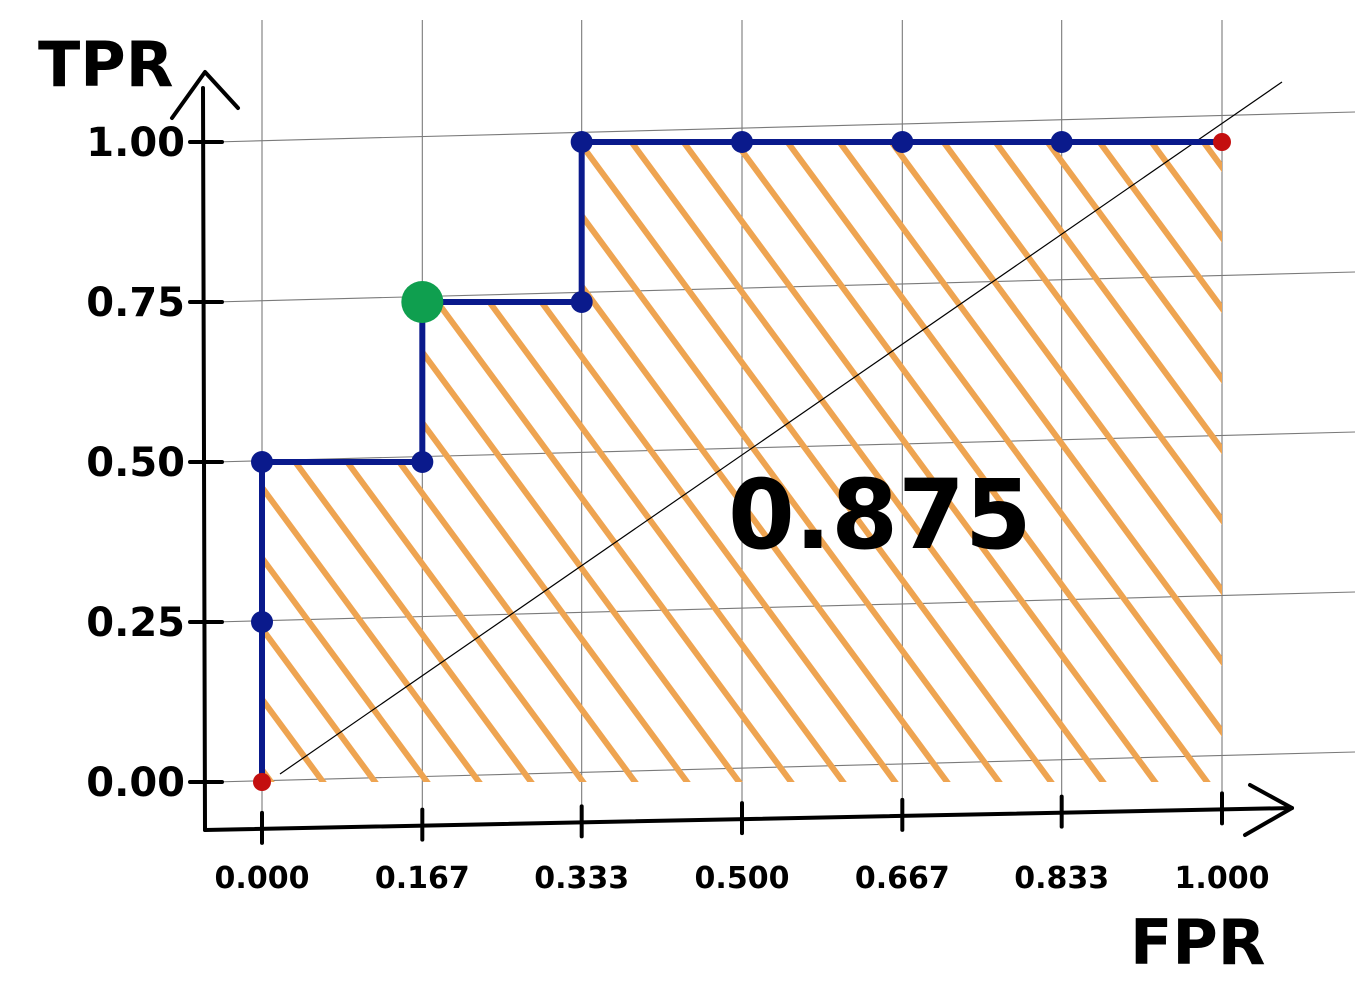 This screenshot has width=1359, height=1006. What do you see at coordinates (422, 302) in the screenshot?
I see `roc-highlight-point` at bounding box center [422, 302].